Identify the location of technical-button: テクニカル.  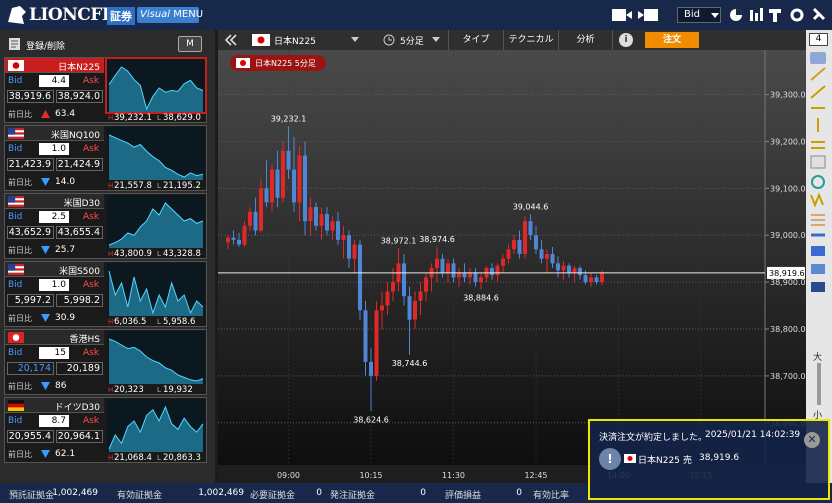
(530, 40).